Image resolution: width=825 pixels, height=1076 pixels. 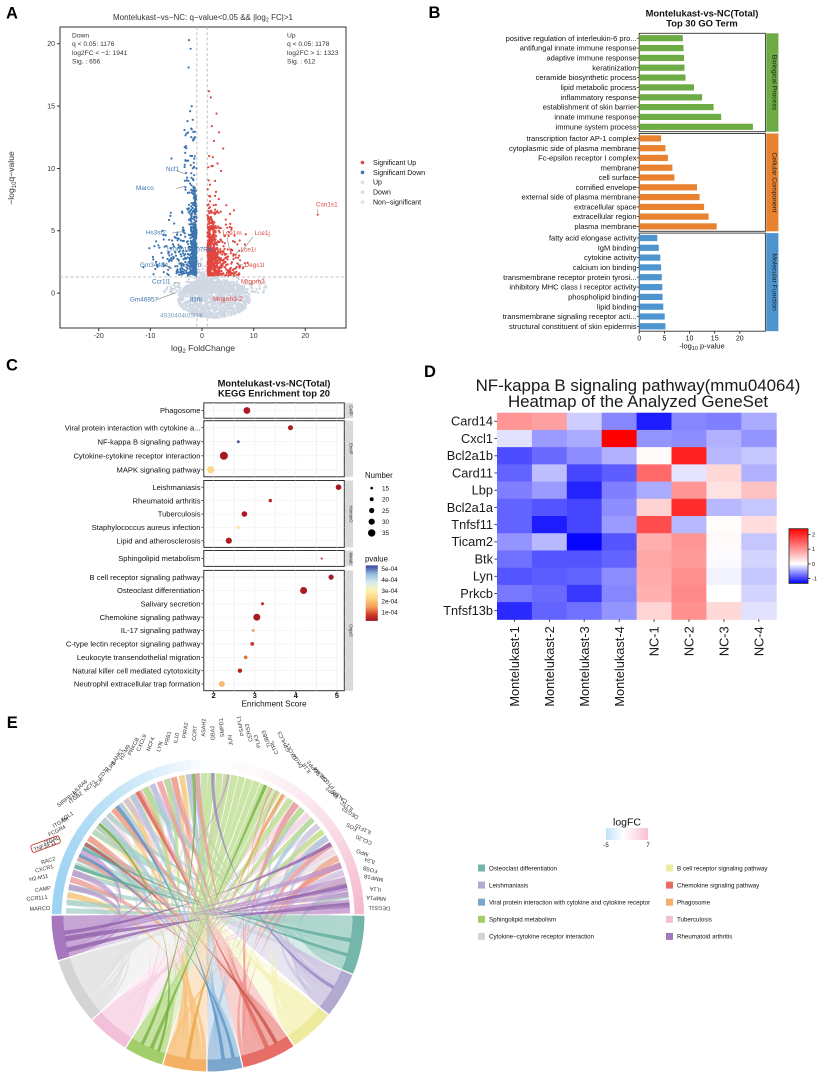 I want to click on svg-text: HumanD, so click(x=350, y=514).